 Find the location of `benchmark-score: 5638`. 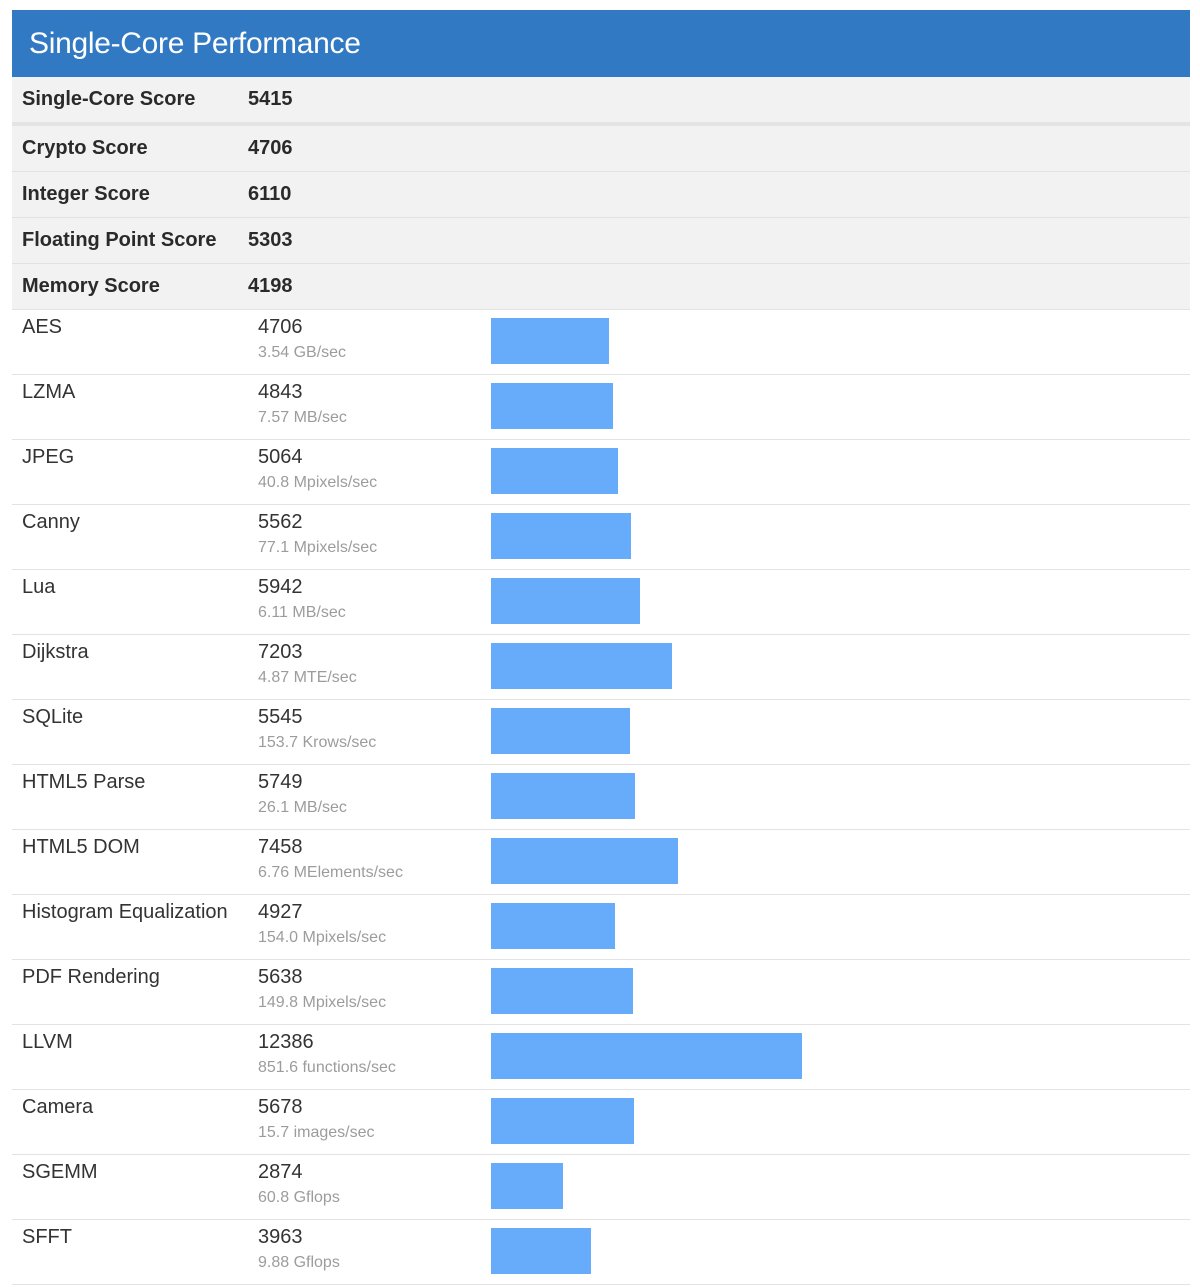

benchmark-score: 5638 is located at coordinates (280, 977).